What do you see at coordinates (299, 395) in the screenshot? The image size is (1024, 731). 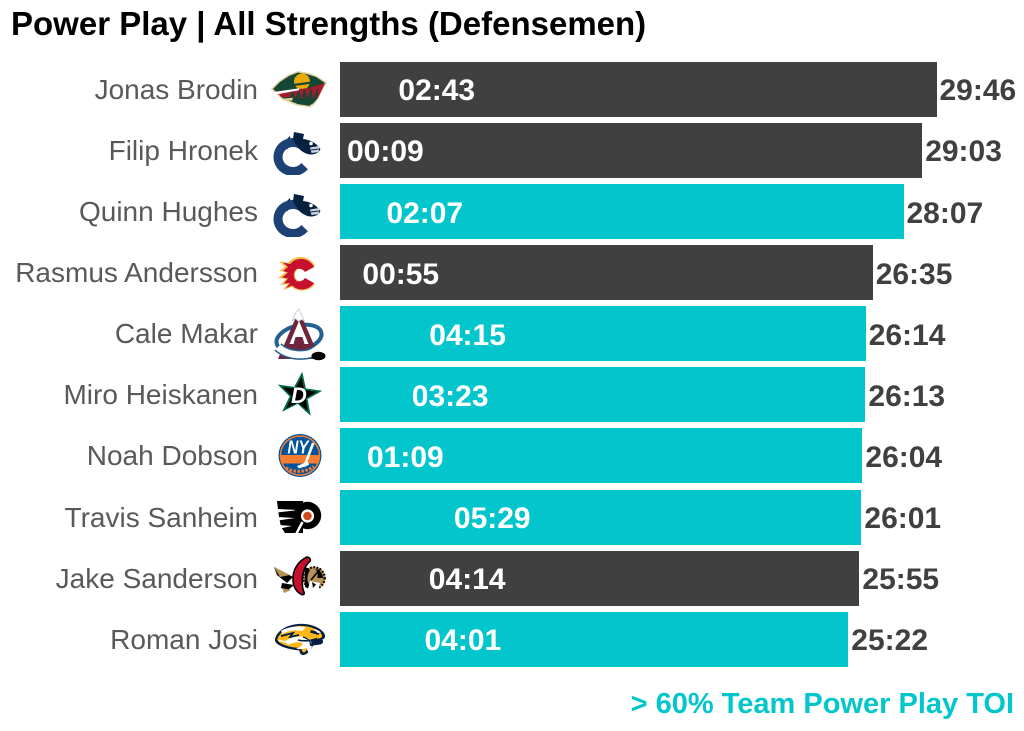 I see `svg-text: D` at bounding box center [299, 395].